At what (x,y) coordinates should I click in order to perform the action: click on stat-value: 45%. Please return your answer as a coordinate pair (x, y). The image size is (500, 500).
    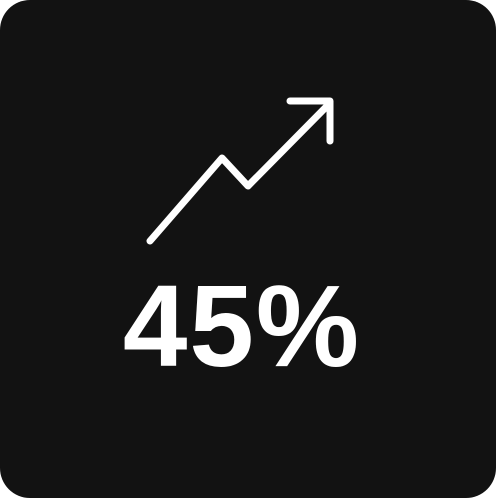
    Looking at the image, I should click on (242, 326).